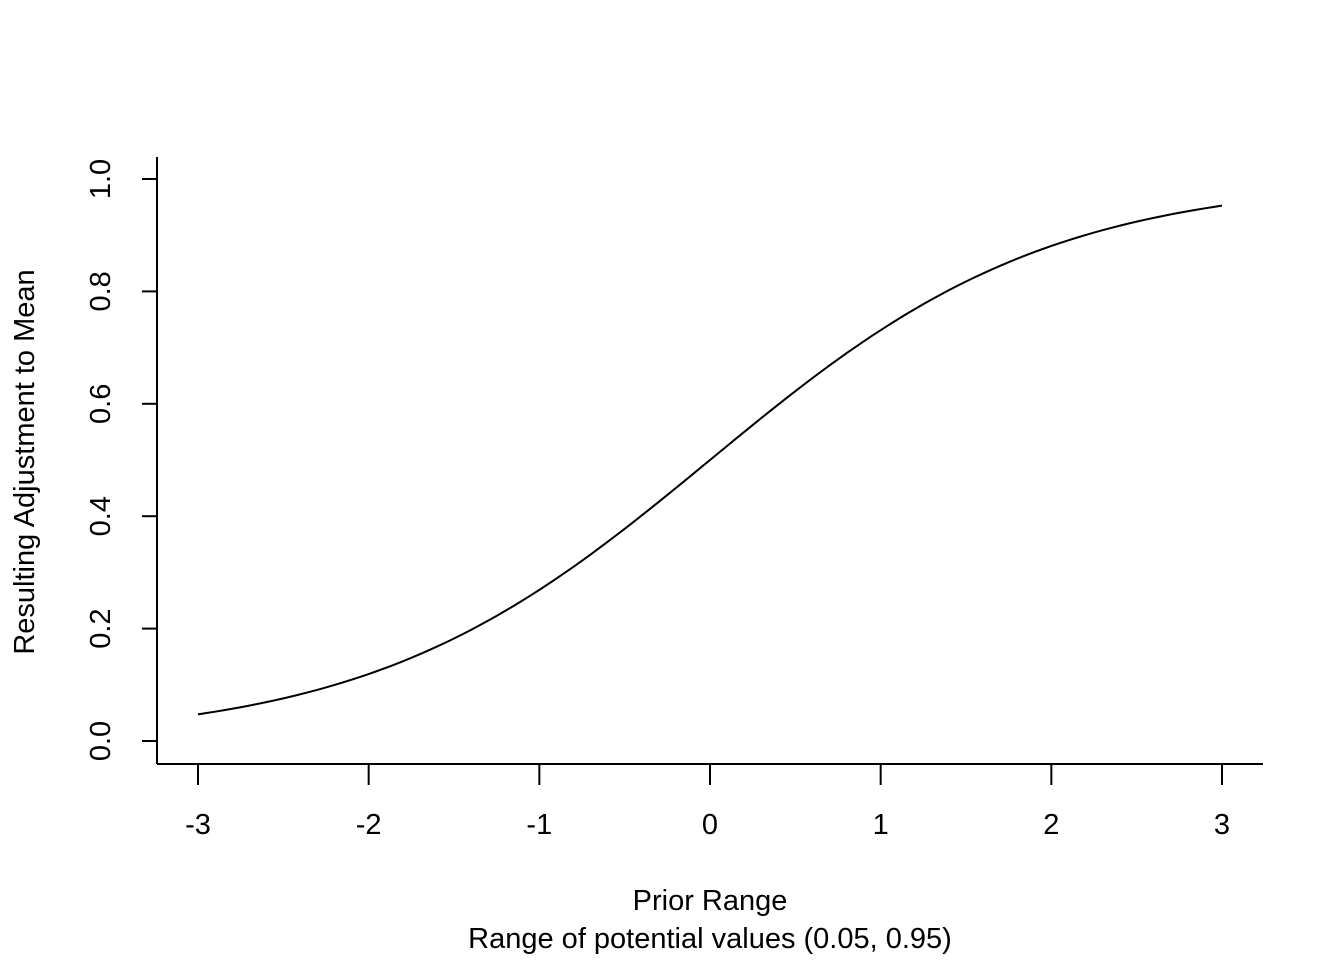  Describe the element at coordinates (710, 901) in the screenshot. I see `x-axis-title: Prior Range` at that location.